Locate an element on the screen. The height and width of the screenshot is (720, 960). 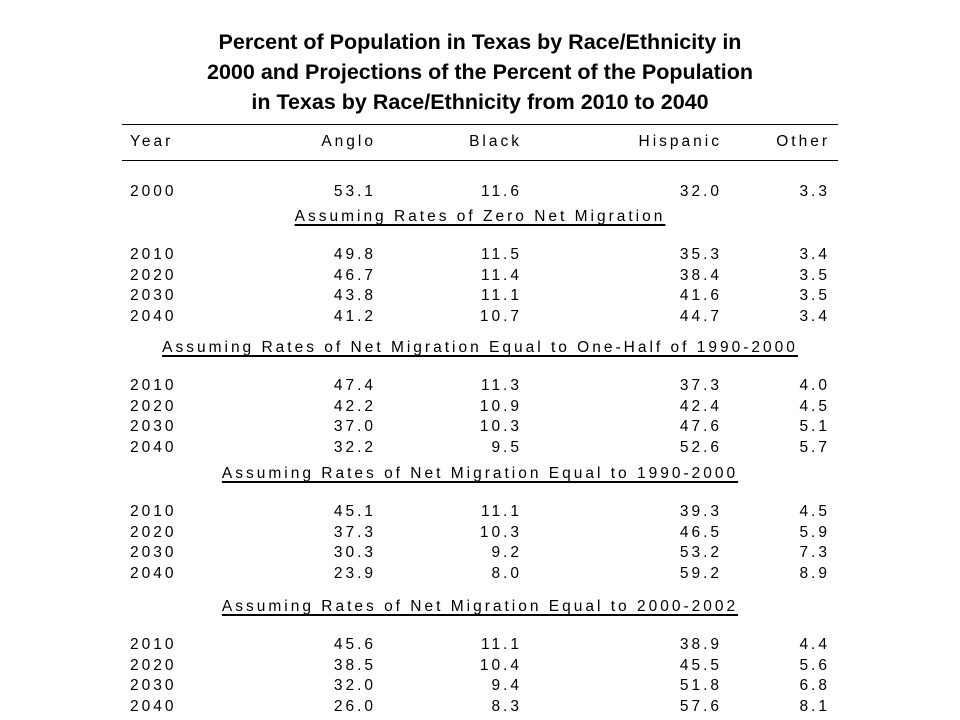
cell-anglo: 32.2 is located at coordinates (354, 447).